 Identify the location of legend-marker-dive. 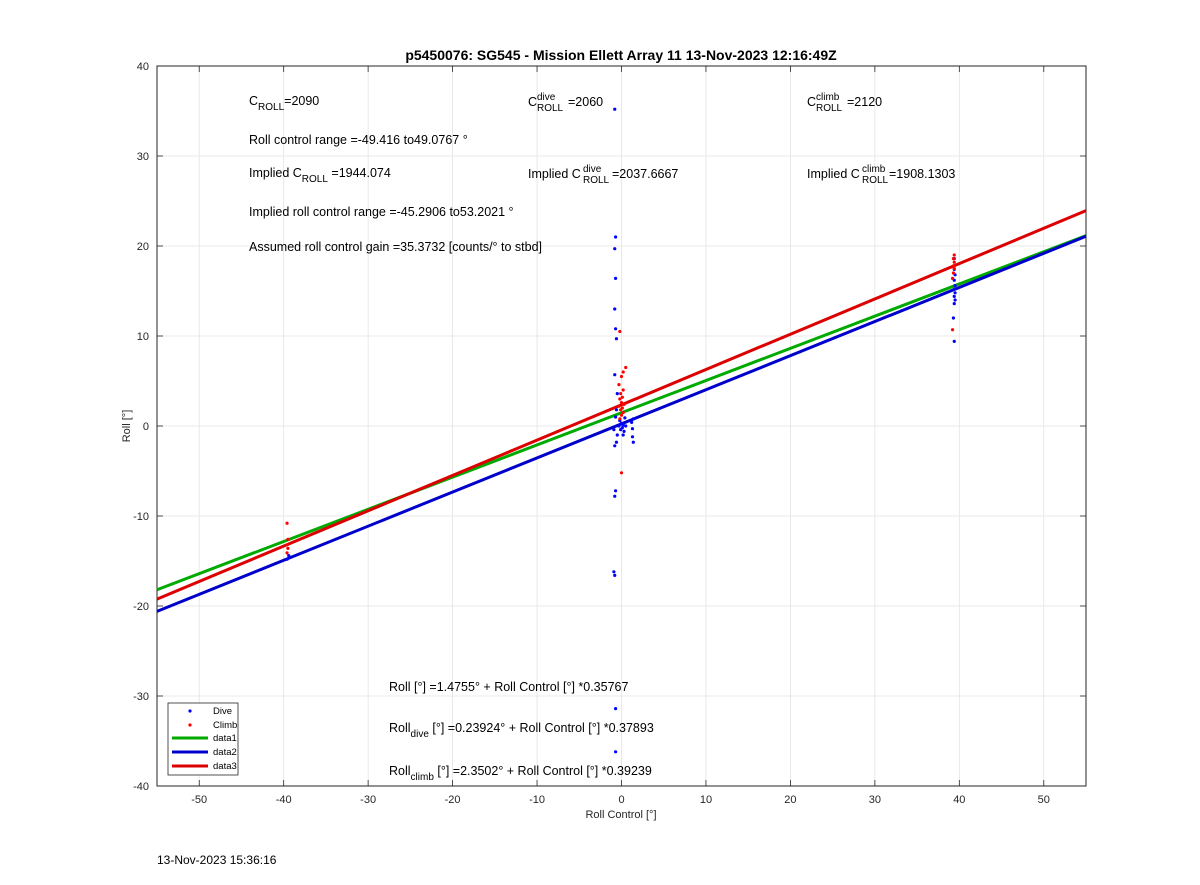
(190, 711).